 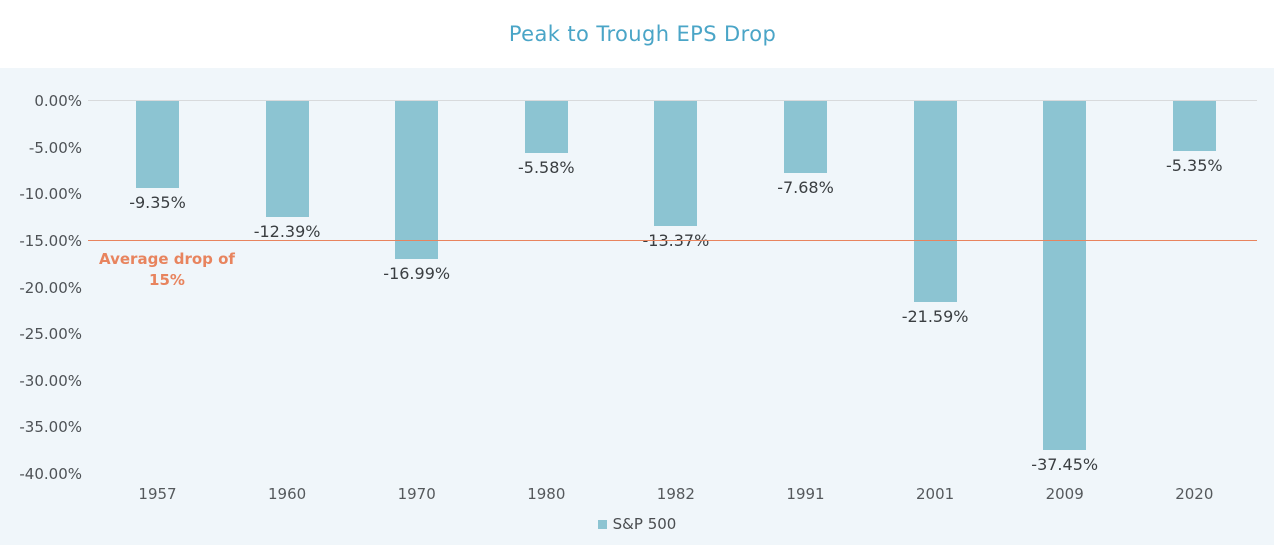 What do you see at coordinates (167, 270) in the screenshot?
I see `average-line-annotation: Average drop of 15%` at bounding box center [167, 270].